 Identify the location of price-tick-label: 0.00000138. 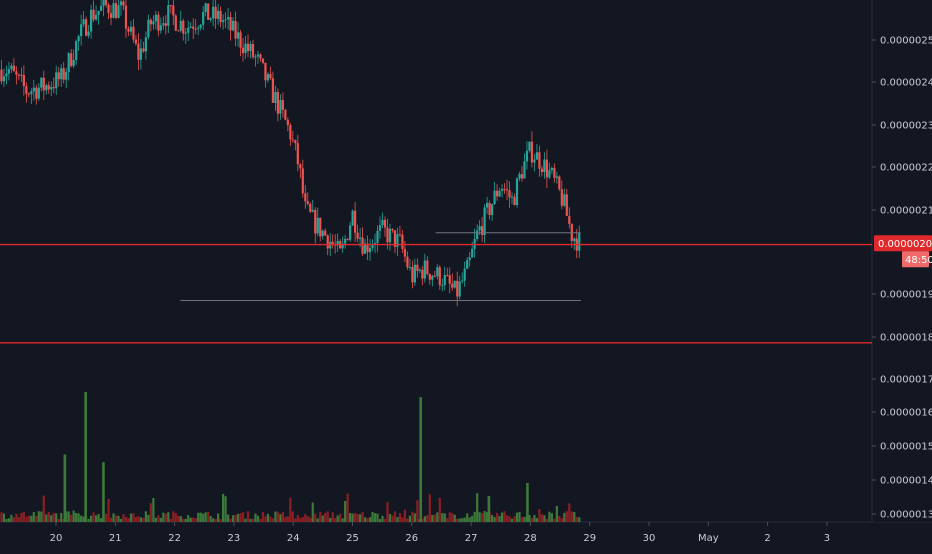
(906, 515).